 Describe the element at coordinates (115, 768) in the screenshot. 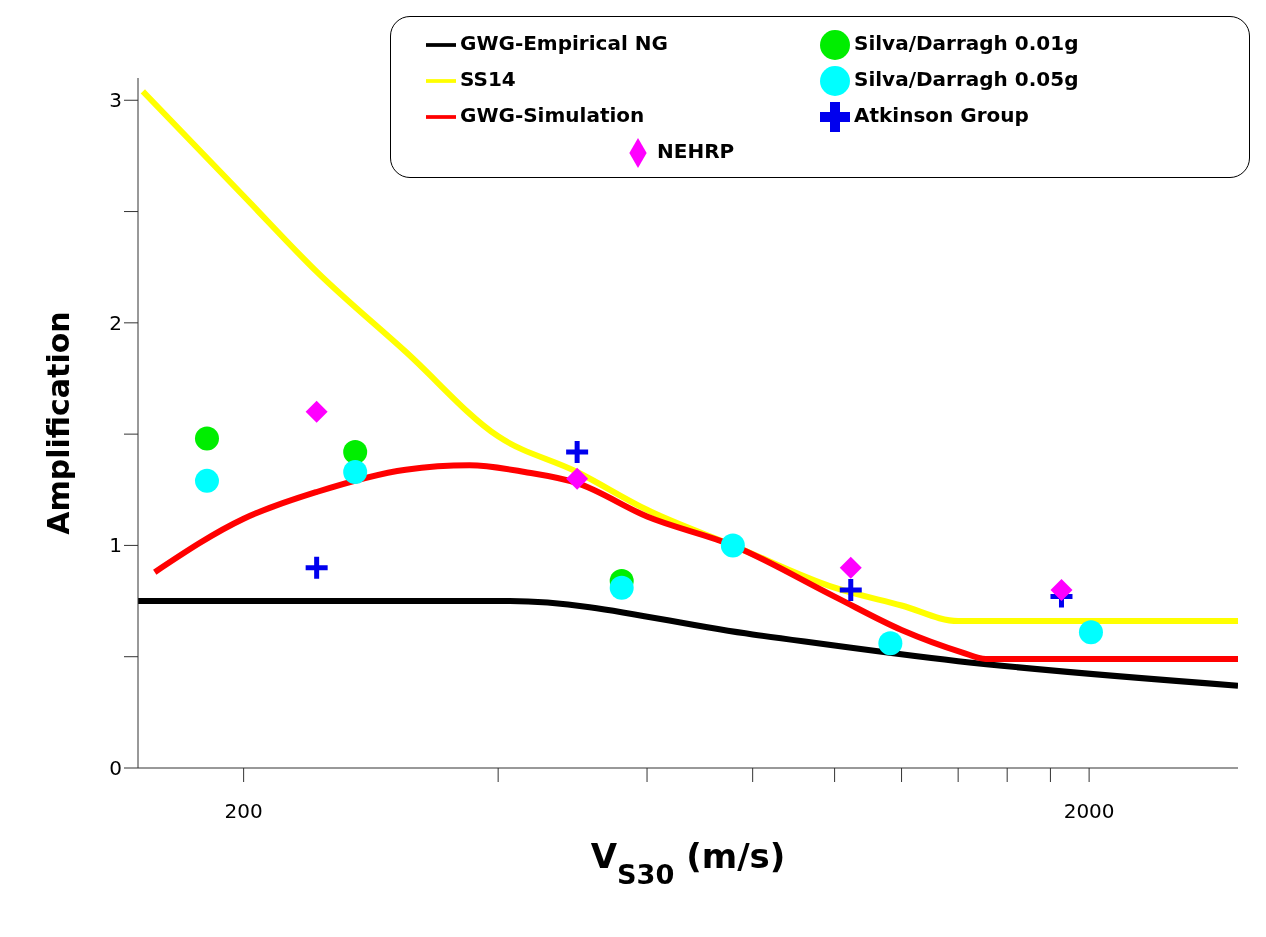

I see `y-tick-label: 0` at that location.